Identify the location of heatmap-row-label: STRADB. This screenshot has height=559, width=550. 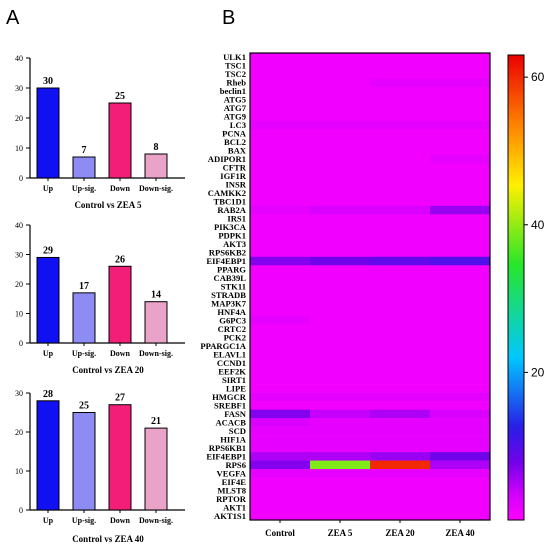
(228, 295).